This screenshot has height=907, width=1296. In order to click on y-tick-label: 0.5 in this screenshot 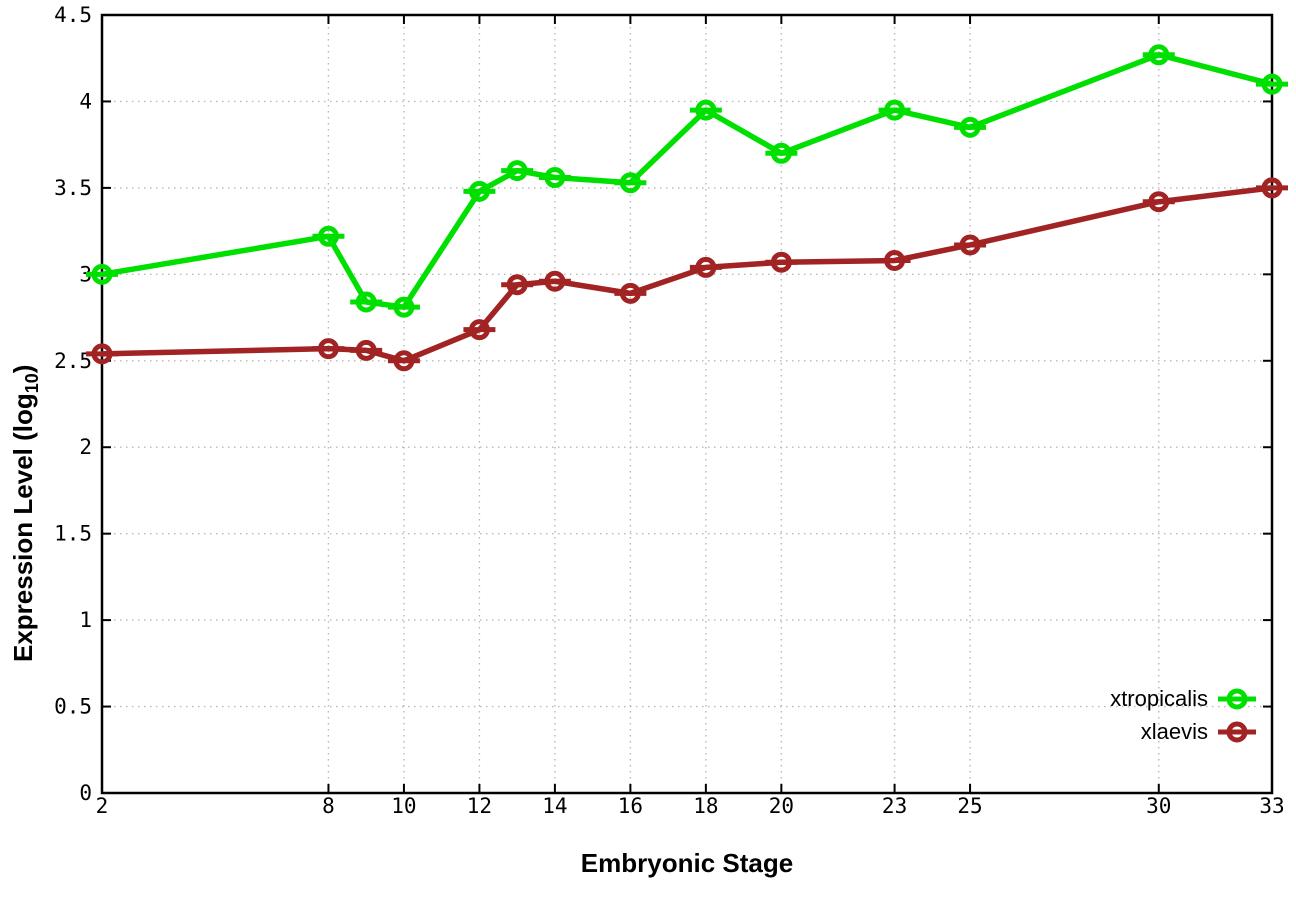, I will do `click(73, 707)`.